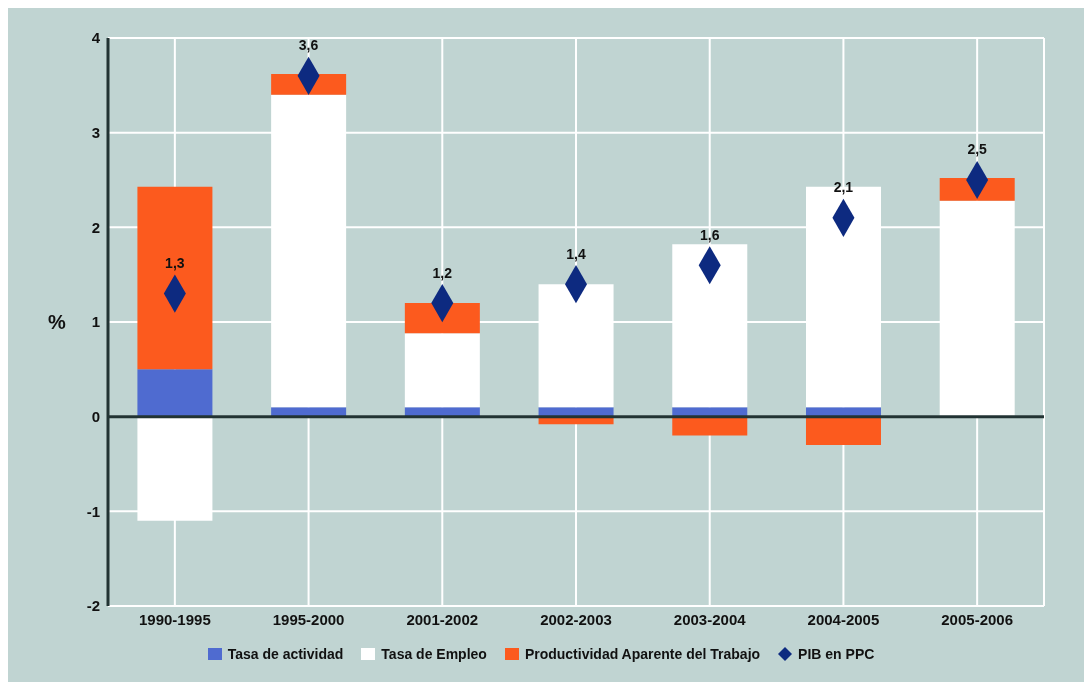 The image size is (1092, 690). What do you see at coordinates (95, 416) in the screenshot?
I see `y-tick-label: 0` at bounding box center [95, 416].